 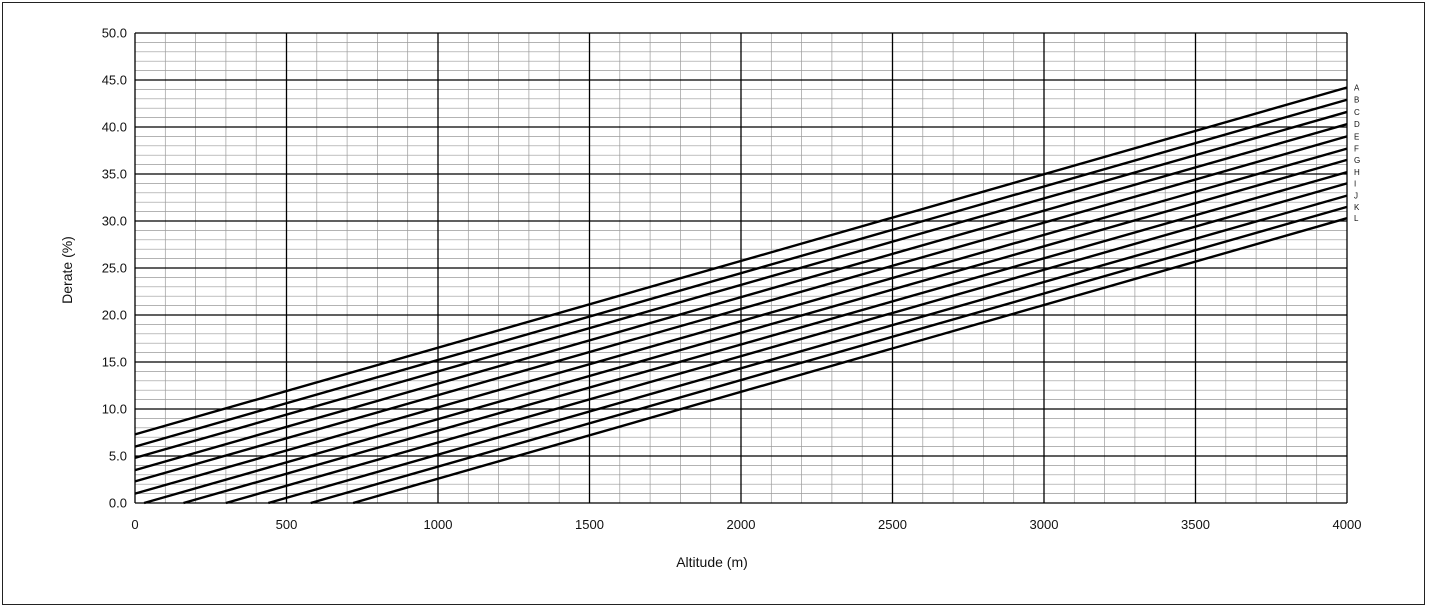 I want to click on y-tick-label: 10.0, so click(x=114, y=409).